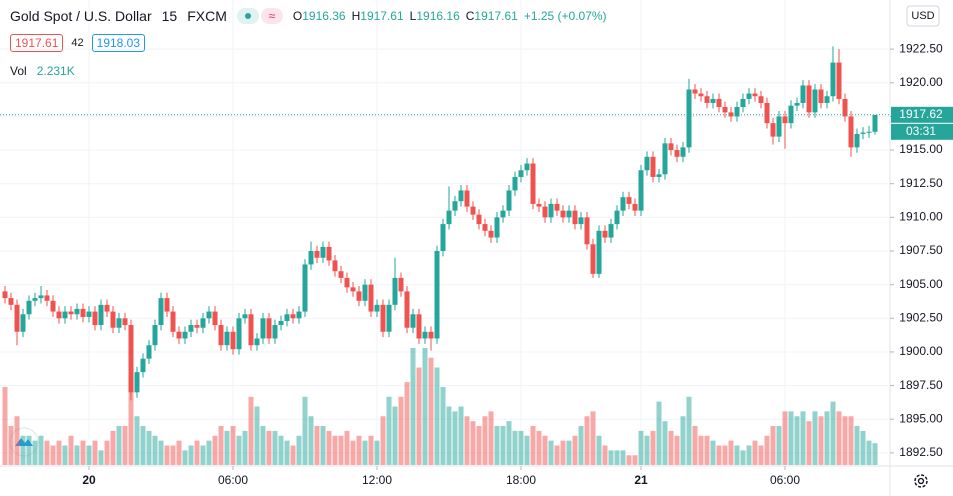 The image size is (953, 496). I want to click on y-tick-label: 1902.50, so click(921, 317).